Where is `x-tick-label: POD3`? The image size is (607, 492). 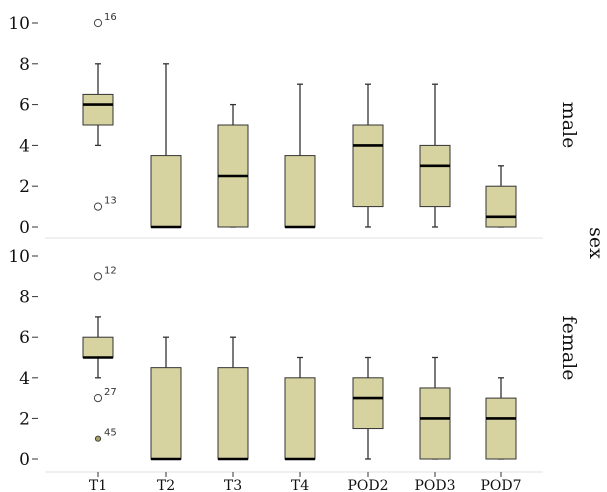
x-tick-label: POD3 is located at coordinates (434, 485).